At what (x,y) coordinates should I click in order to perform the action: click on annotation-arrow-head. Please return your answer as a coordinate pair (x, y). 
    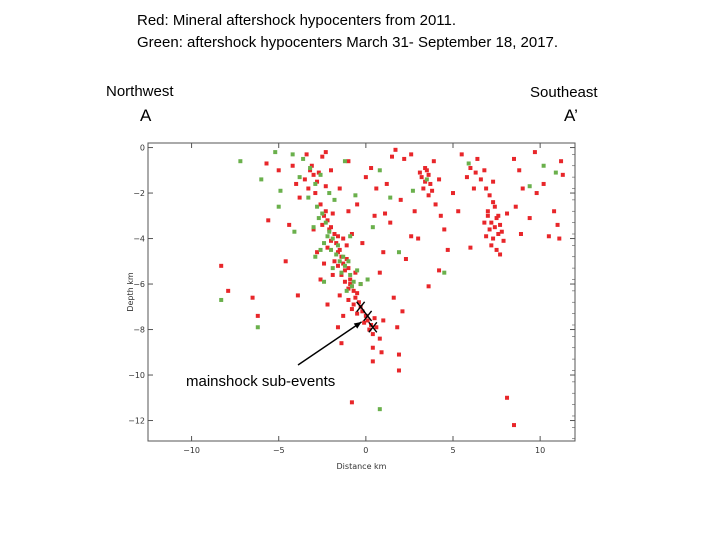
    Looking at the image, I should click on (357, 325).